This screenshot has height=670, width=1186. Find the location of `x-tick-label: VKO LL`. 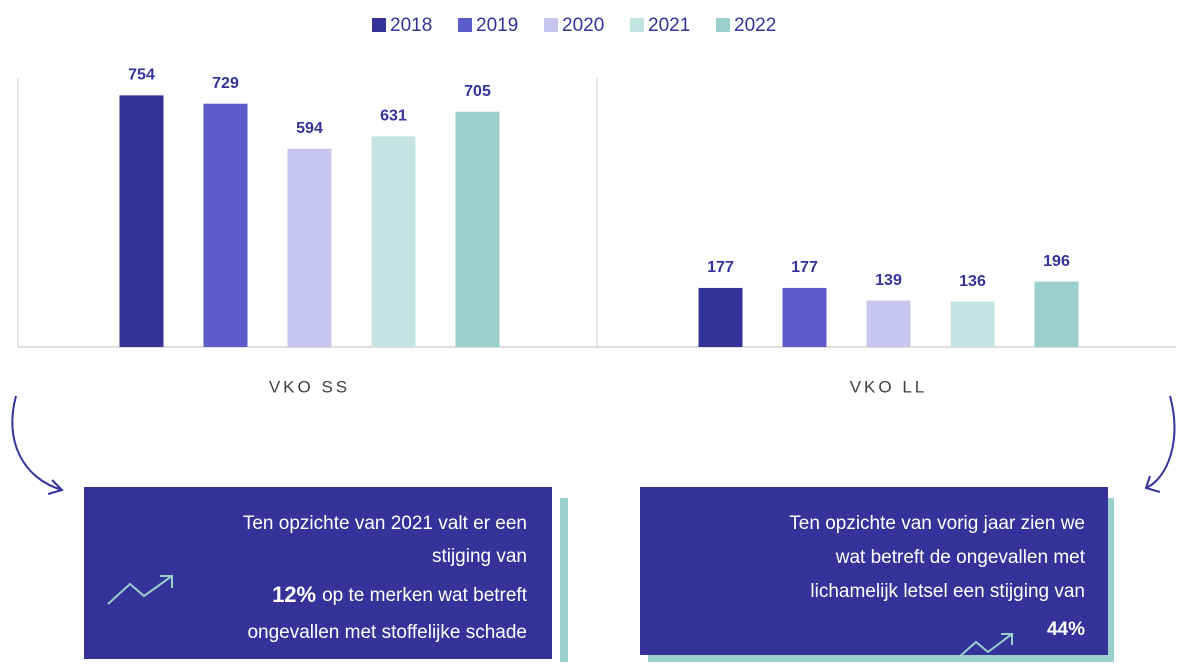

x-tick-label: VKO LL is located at coordinates (889, 386).